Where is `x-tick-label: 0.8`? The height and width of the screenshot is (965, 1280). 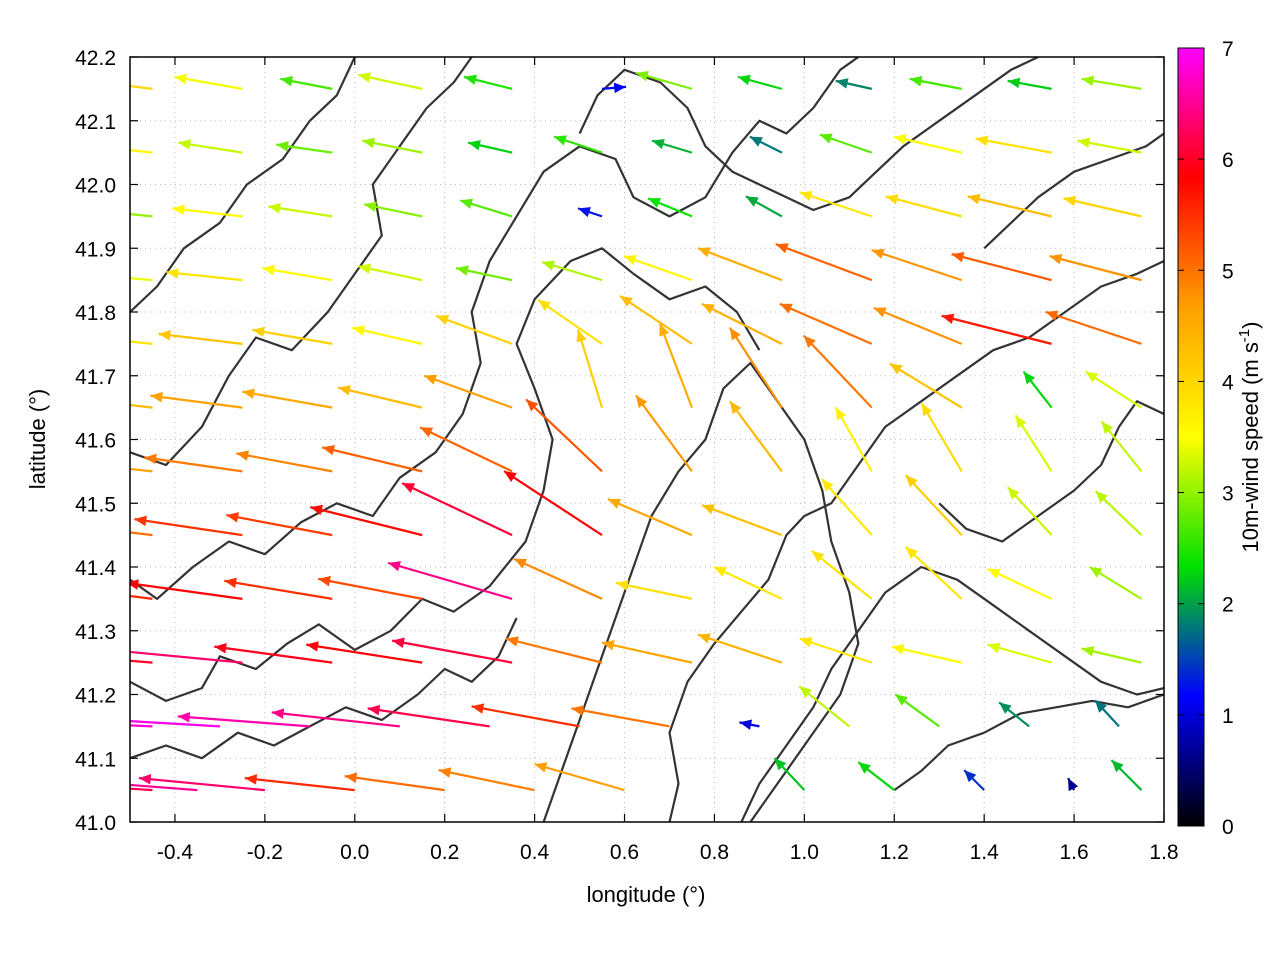 x-tick-label: 0.8 is located at coordinates (714, 852).